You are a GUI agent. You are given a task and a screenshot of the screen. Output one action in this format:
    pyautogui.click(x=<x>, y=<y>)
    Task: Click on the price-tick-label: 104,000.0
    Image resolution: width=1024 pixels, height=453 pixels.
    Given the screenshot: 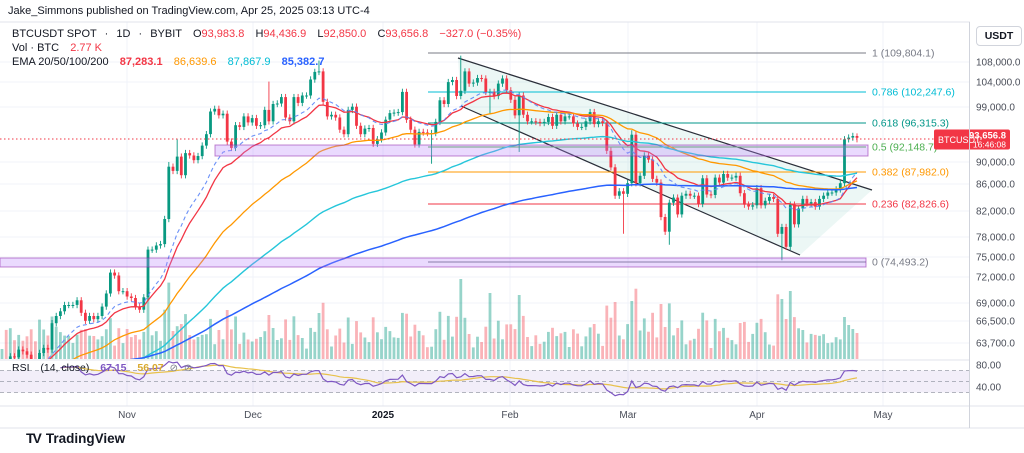 What is the action you would take?
    pyautogui.click(x=998, y=83)
    